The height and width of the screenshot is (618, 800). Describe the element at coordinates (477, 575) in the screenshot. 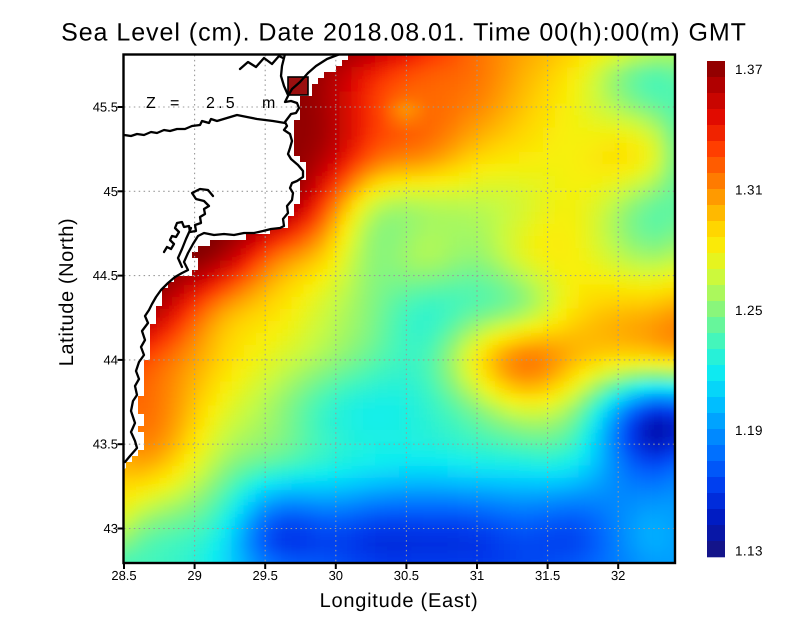

I see `svg-text: 31` at that location.